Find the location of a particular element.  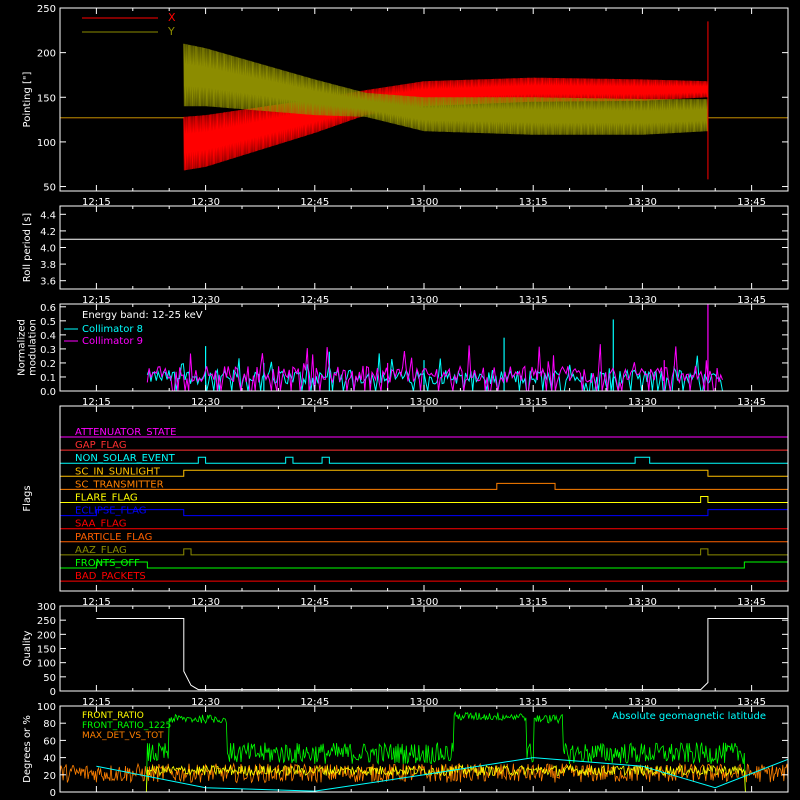

legend-front-ratio: FRONT_RATIO is located at coordinates (113, 716).